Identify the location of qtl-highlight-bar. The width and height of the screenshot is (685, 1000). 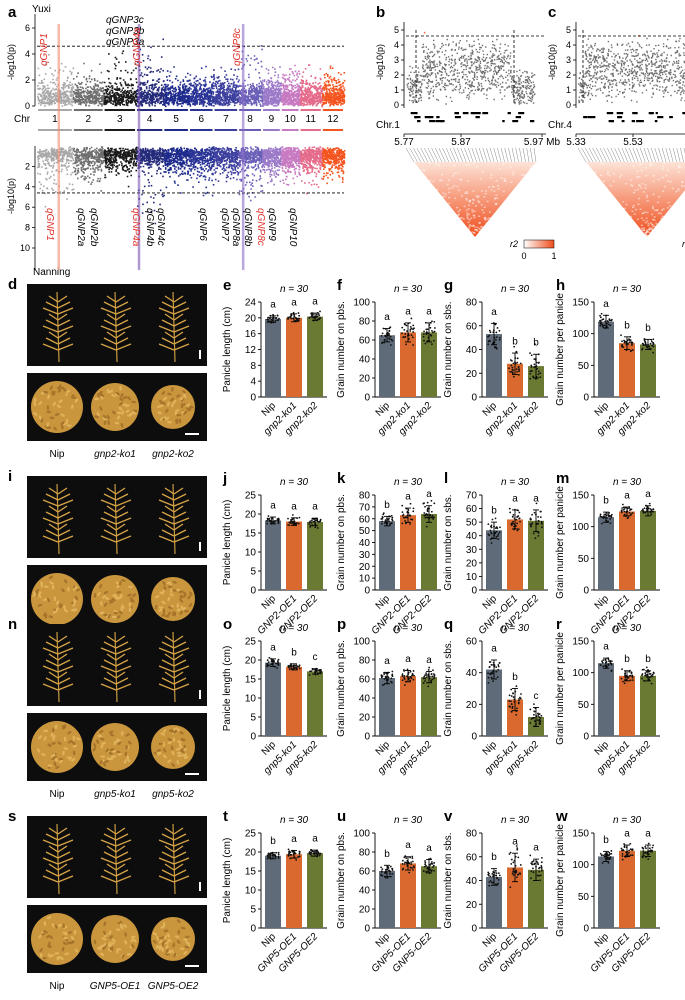
(243, 147).